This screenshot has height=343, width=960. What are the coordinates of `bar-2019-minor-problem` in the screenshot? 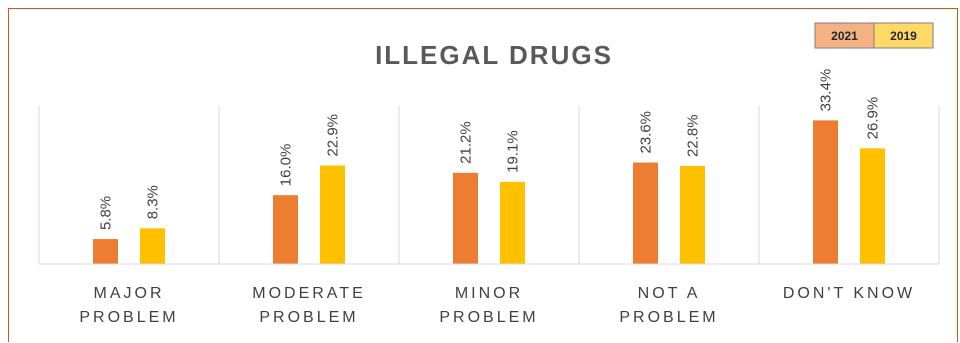 It's located at (512, 222).